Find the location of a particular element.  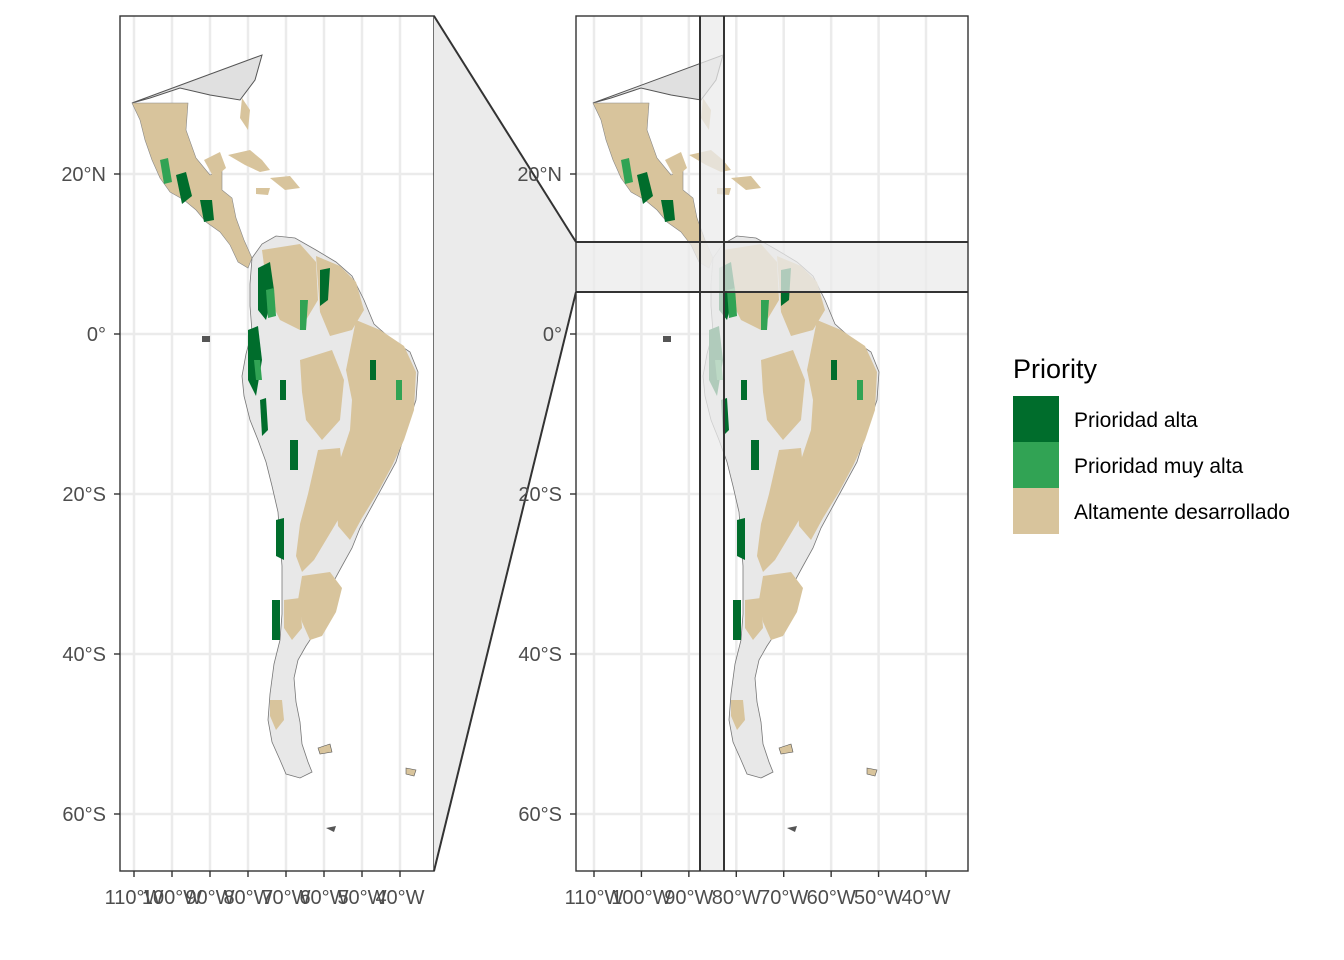

zoom-connector is located at coordinates (505, 443).